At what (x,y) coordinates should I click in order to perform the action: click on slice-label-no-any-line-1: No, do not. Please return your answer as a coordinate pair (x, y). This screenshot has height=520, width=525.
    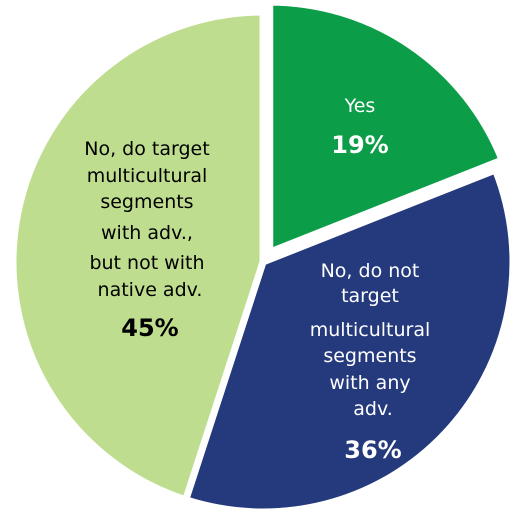
    Looking at the image, I should click on (370, 271).